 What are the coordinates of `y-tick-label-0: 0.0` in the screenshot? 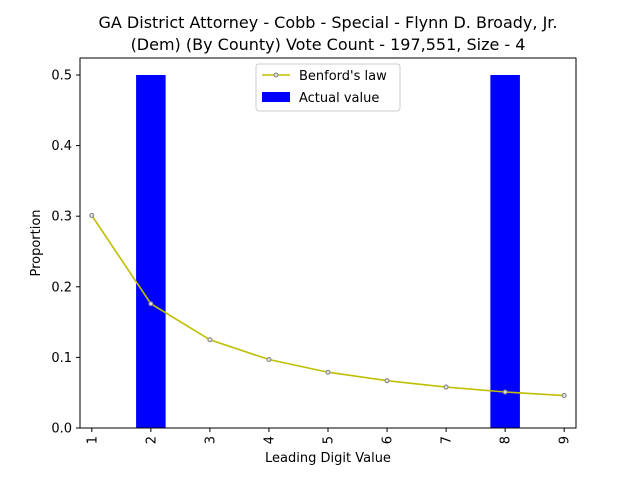 It's located at (61, 429).